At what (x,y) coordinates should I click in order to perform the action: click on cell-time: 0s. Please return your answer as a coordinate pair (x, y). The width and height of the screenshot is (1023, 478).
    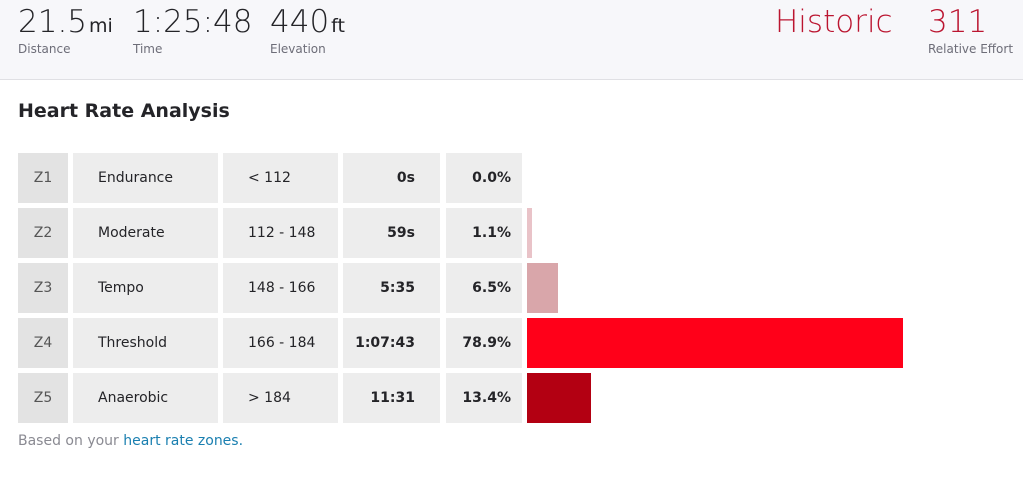
    Looking at the image, I should click on (391, 178).